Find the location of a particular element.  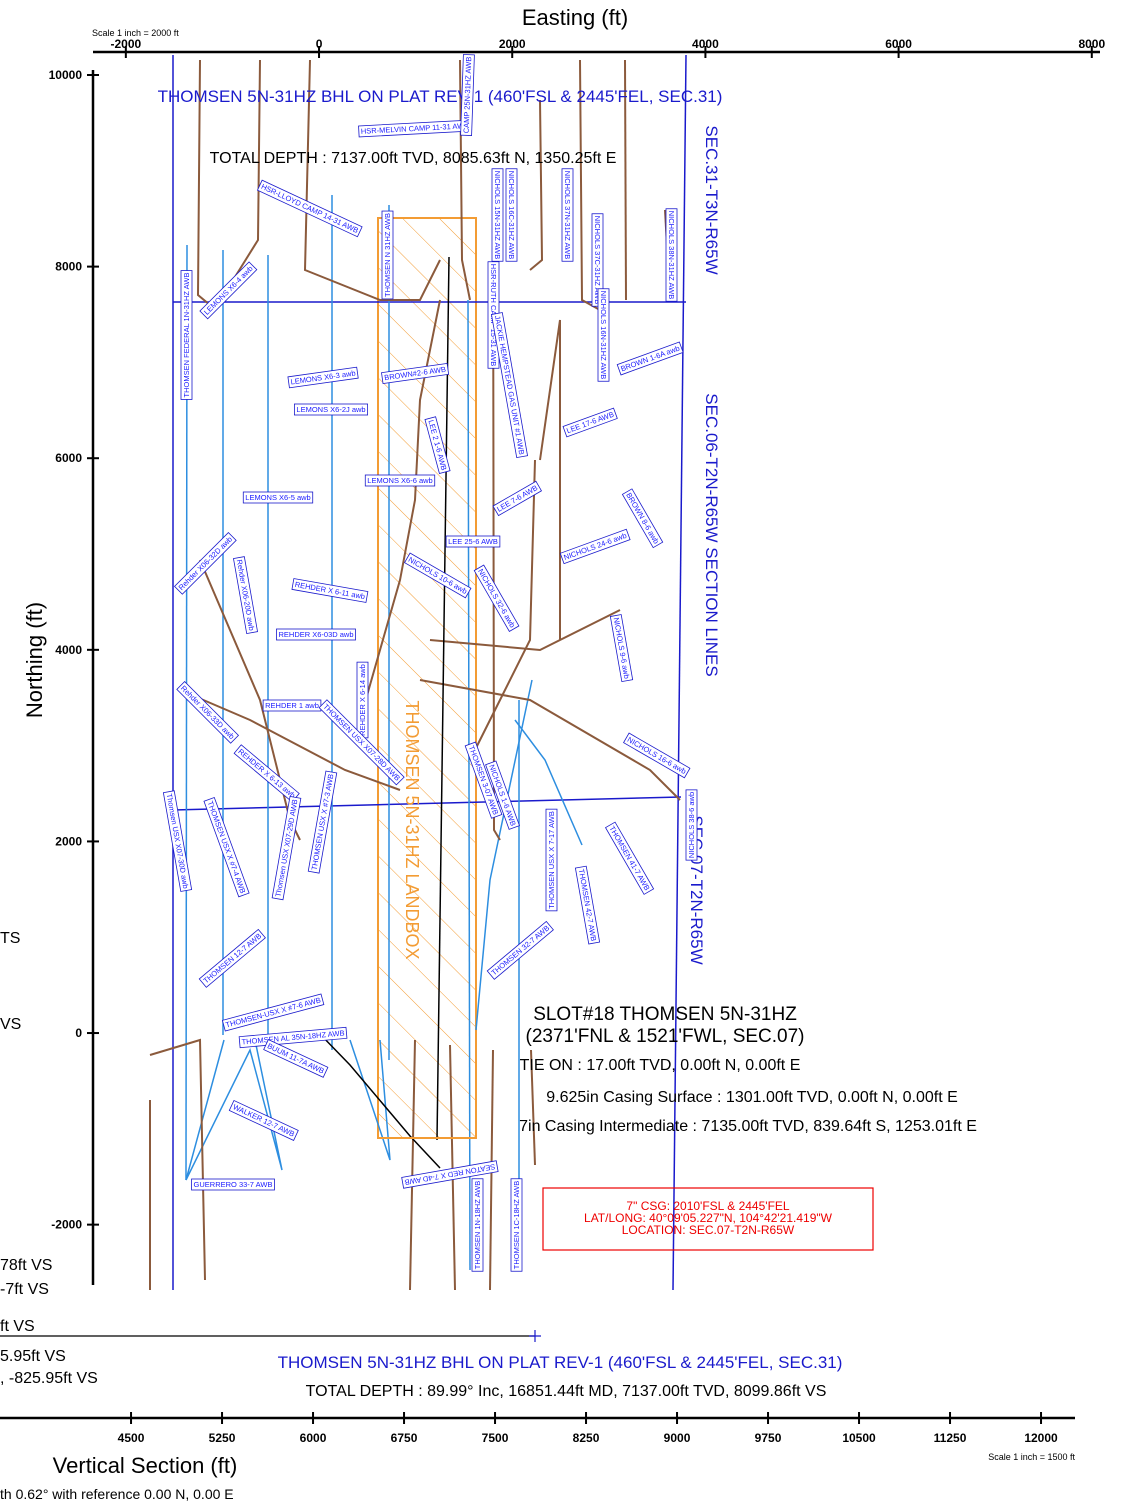

well-label: LEMONS X6-2J awb is located at coordinates (331, 409).